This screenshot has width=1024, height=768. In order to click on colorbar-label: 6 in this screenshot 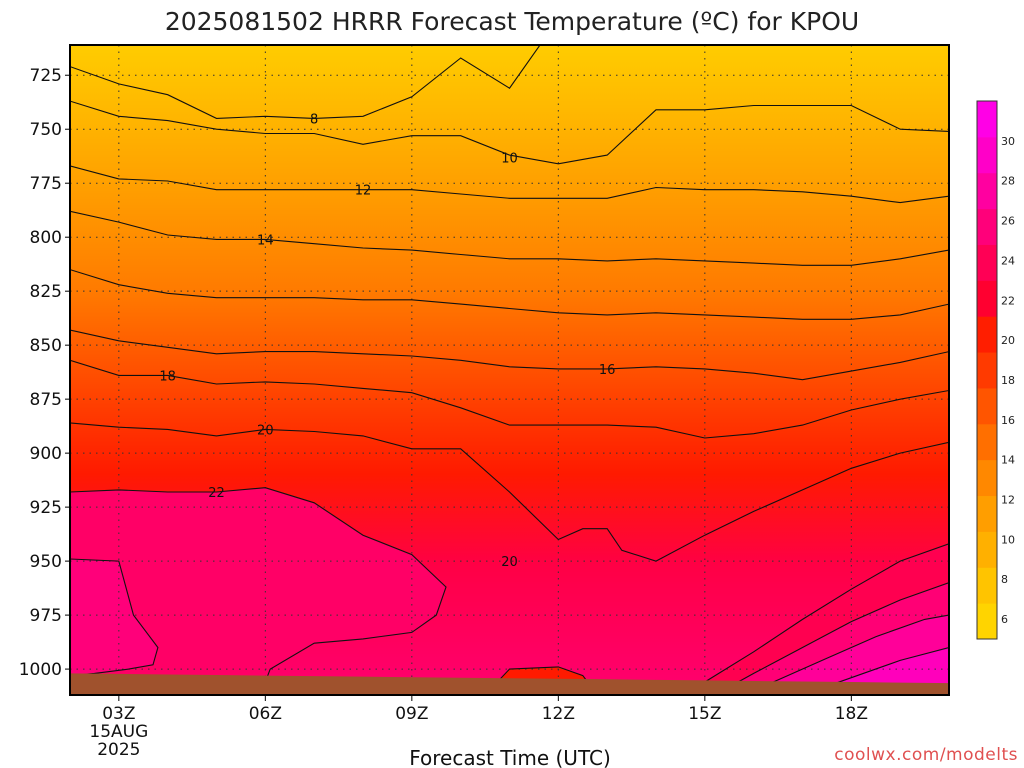, I will do `click(1004, 619)`.